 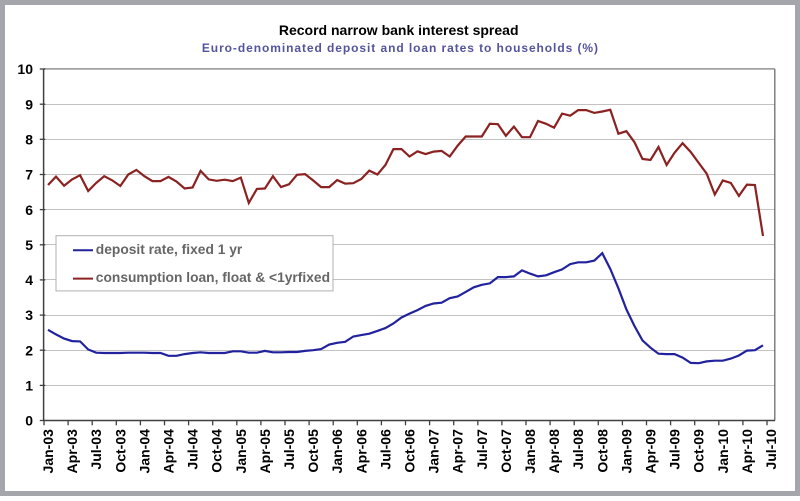 I want to click on svg-text: Oct-07, so click(x=506, y=451).